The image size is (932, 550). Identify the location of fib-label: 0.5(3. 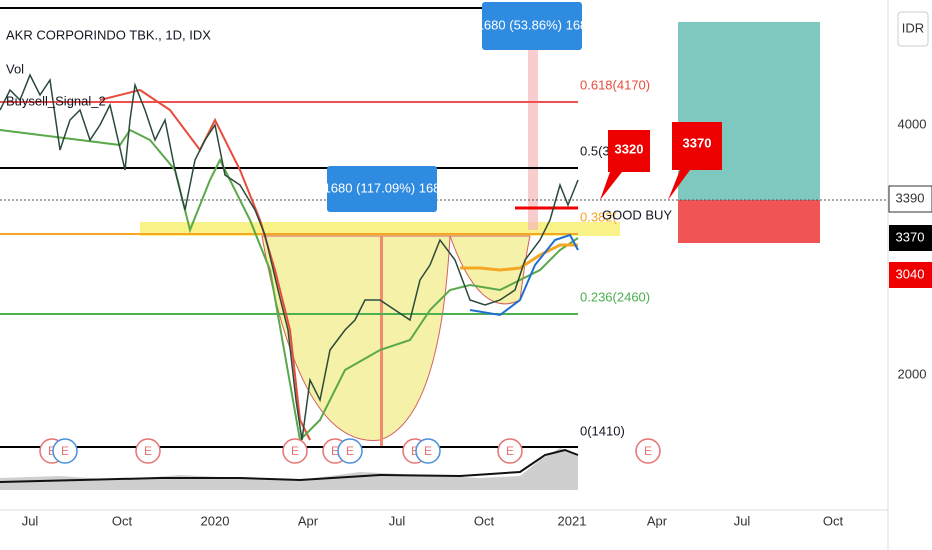
(595, 150).